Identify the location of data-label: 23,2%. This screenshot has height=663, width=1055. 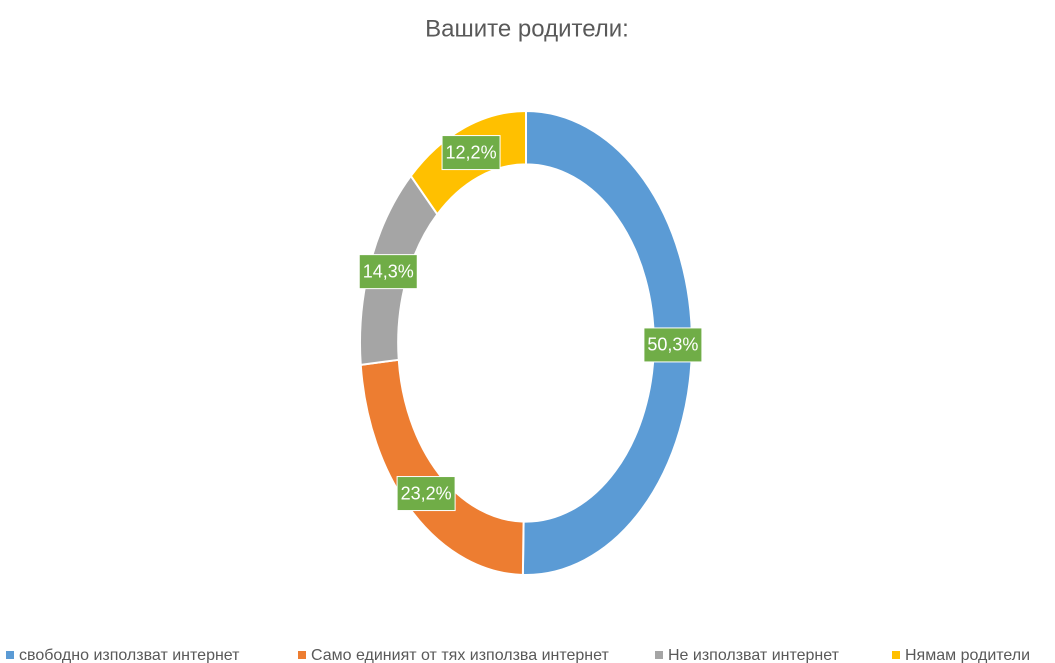
(426, 493).